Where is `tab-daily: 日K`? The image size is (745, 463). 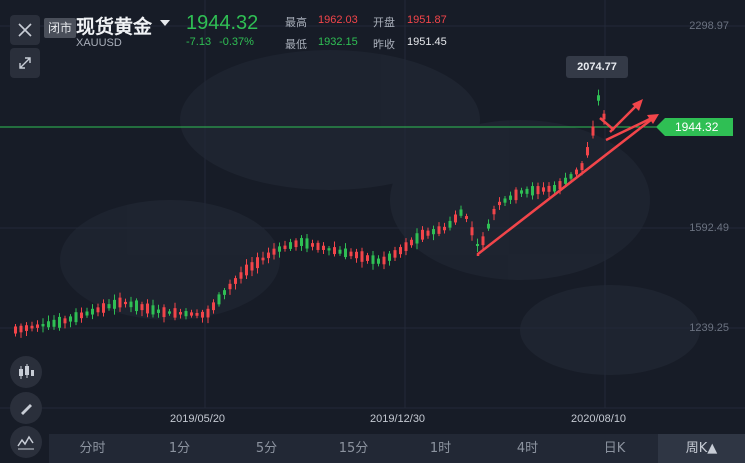
tab-daily: 日K is located at coordinates (614, 448).